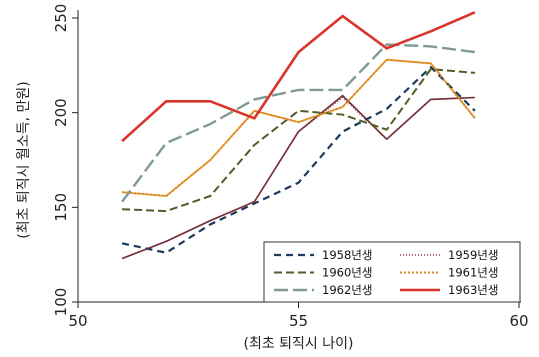 The height and width of the screenshot is (357, 539). I want to click on y-axis-title: (최초 퇴직시 월소득, 만원), so click(24, 160).